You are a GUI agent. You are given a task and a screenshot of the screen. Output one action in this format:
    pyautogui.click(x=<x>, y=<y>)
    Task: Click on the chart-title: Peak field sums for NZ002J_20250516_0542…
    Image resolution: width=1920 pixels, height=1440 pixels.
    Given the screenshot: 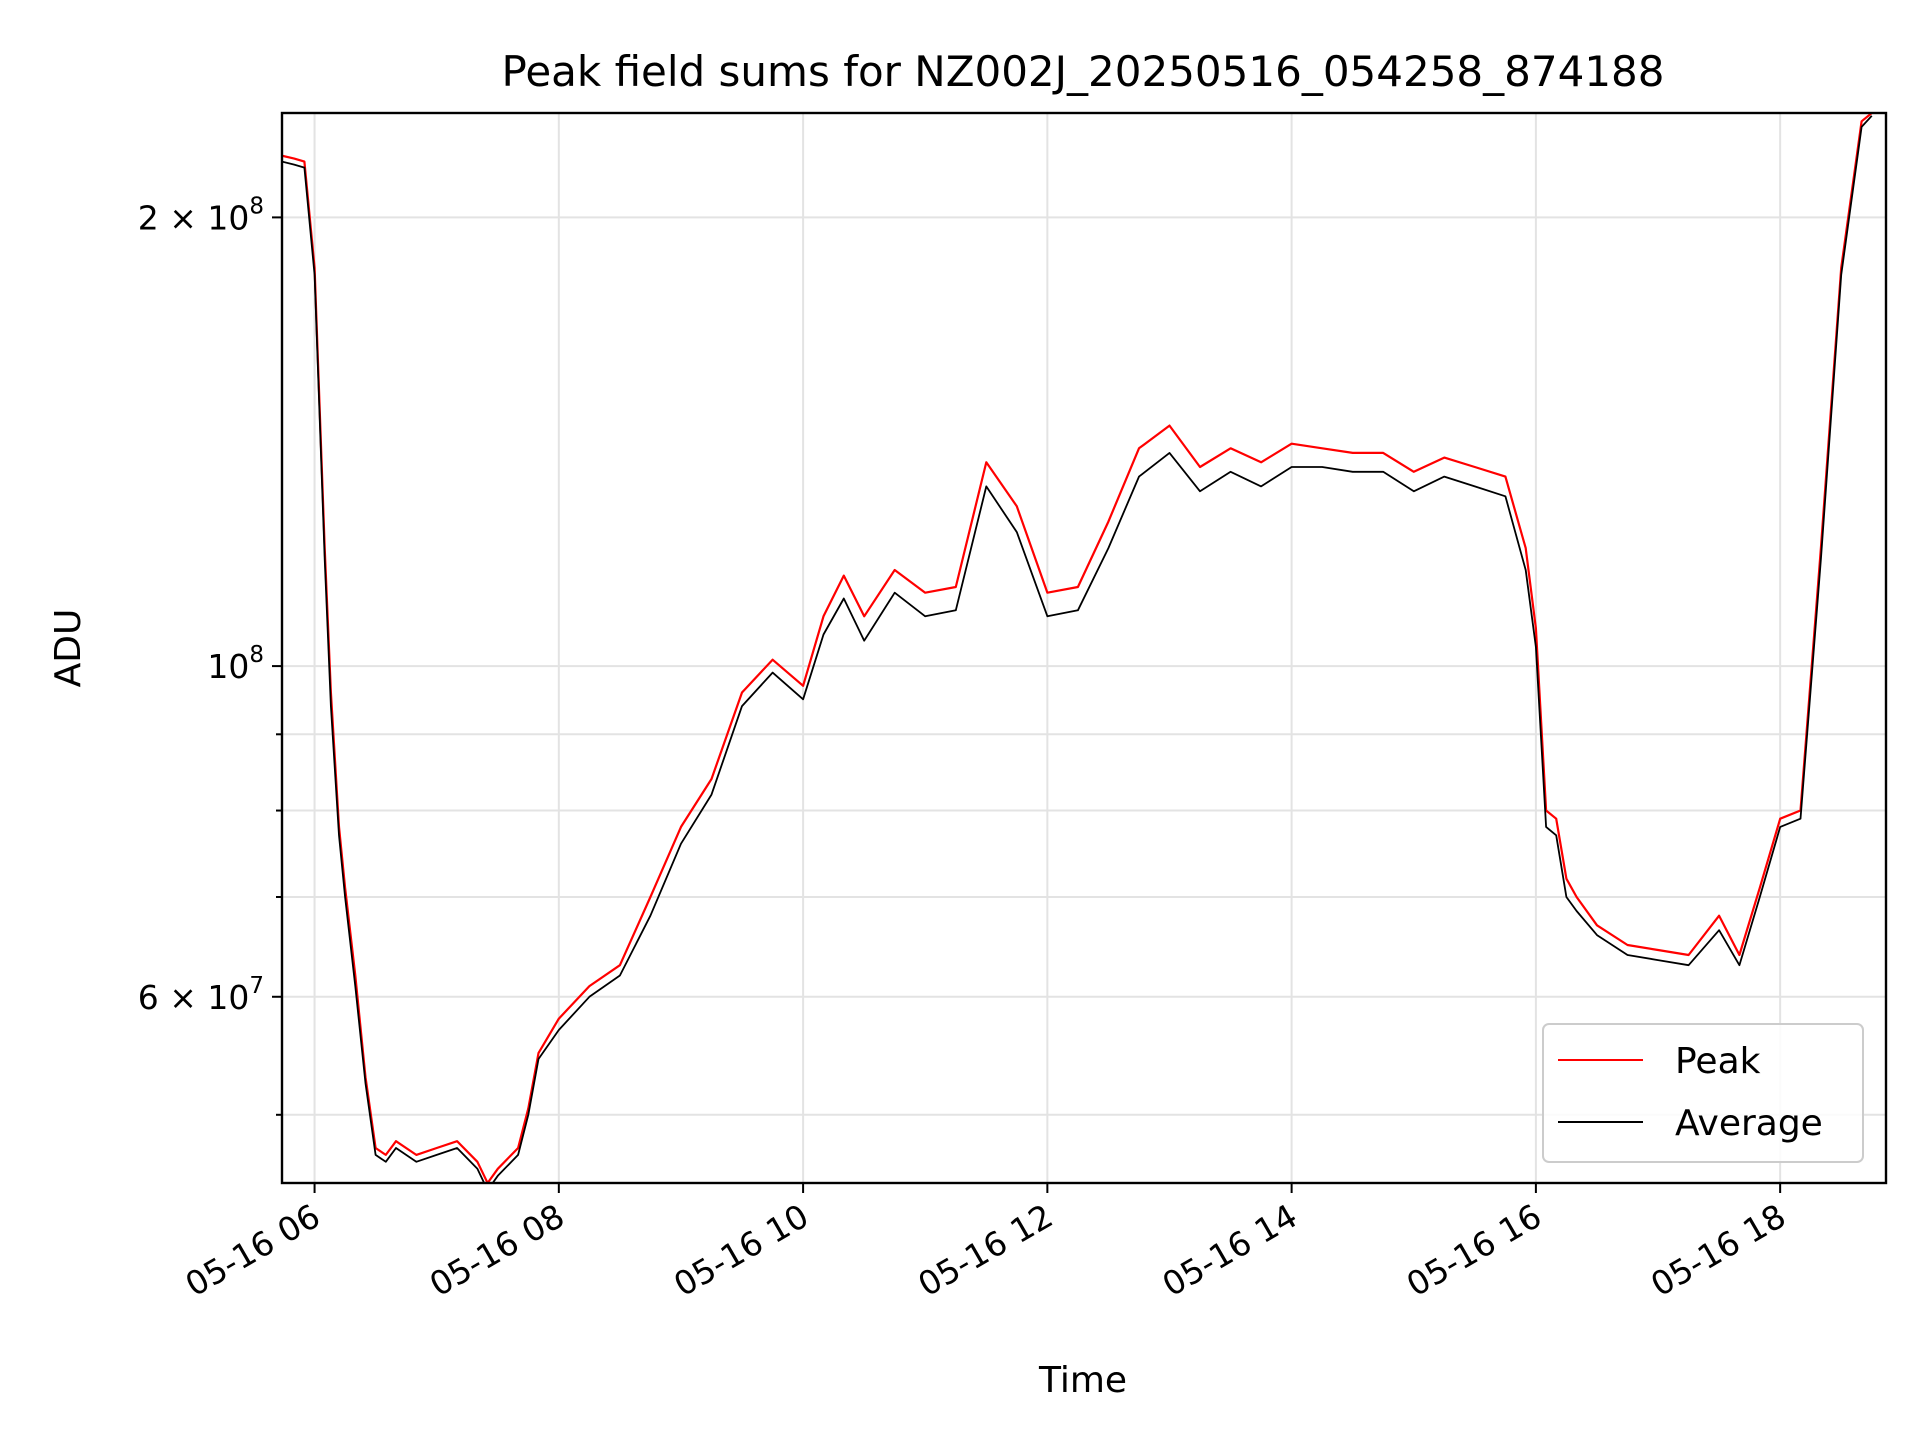 What is the action you would take?
    pyautogui.click(x=1083, y=71)
    